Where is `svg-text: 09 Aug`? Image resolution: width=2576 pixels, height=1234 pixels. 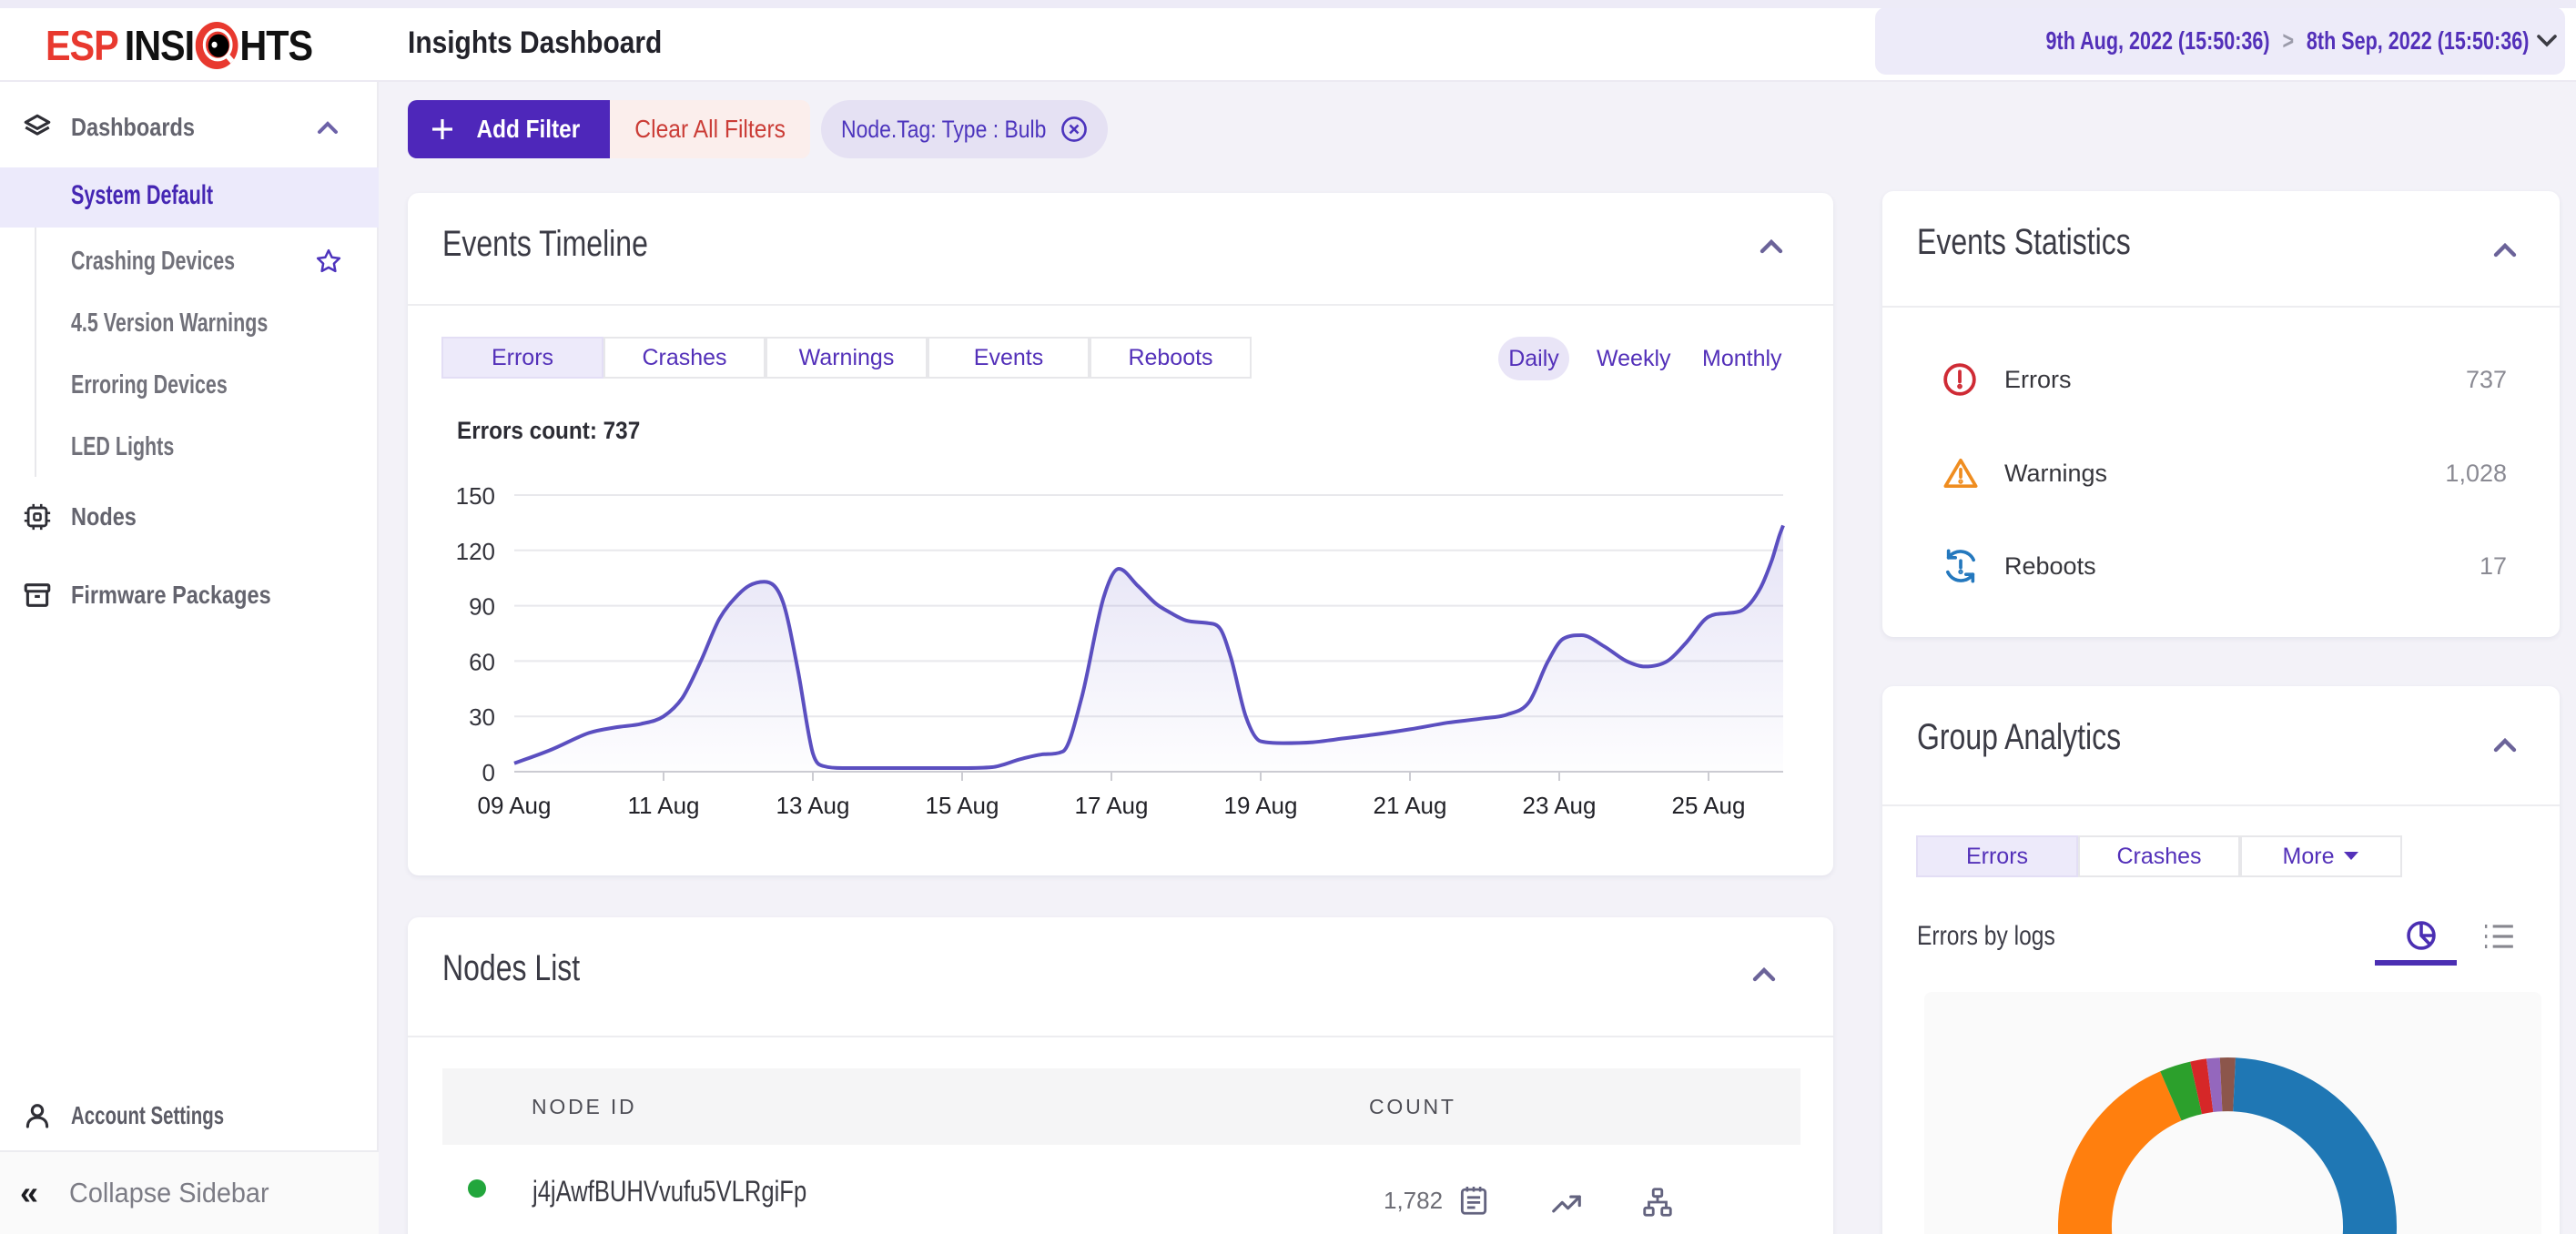 svg-text: 09 Aug is located at coordinates (515, 805).